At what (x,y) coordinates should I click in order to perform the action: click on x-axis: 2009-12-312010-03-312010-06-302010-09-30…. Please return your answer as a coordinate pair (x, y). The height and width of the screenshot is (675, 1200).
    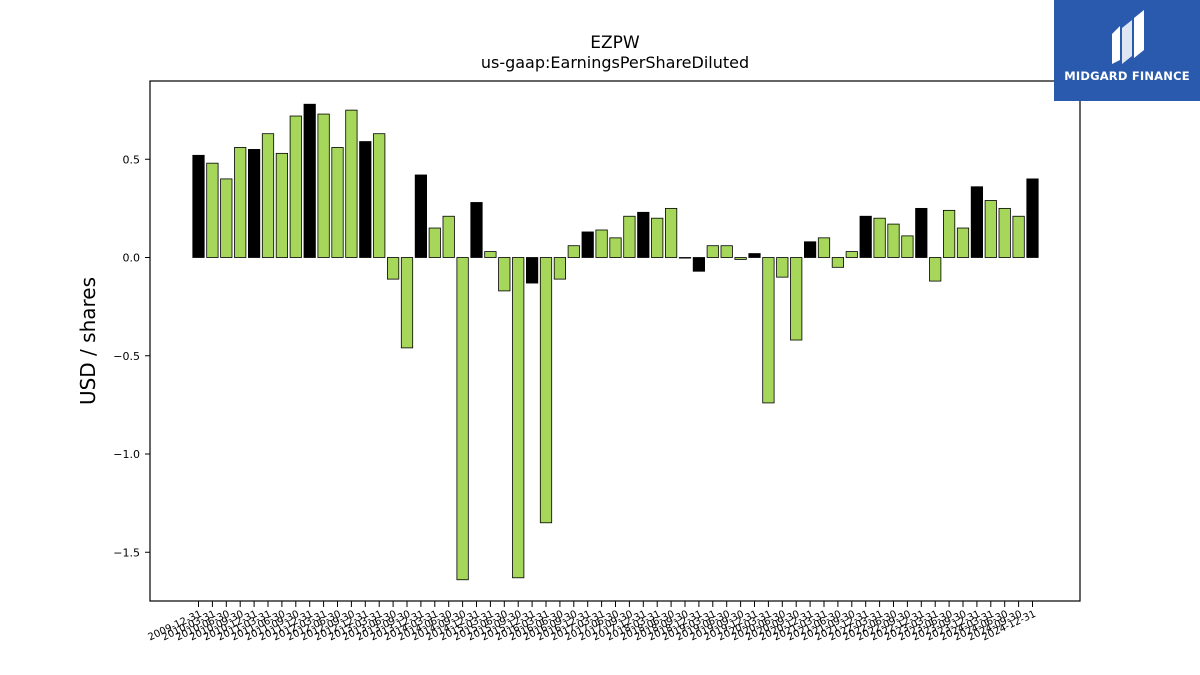
    Looking at the image, I should click on (592, 622).